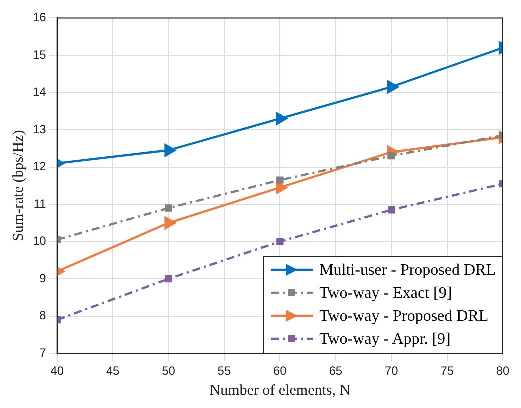 Image resolution: width=521 pixels, height=408 pixels. I want to click on x-tick-label: 45, so click(113, 371).